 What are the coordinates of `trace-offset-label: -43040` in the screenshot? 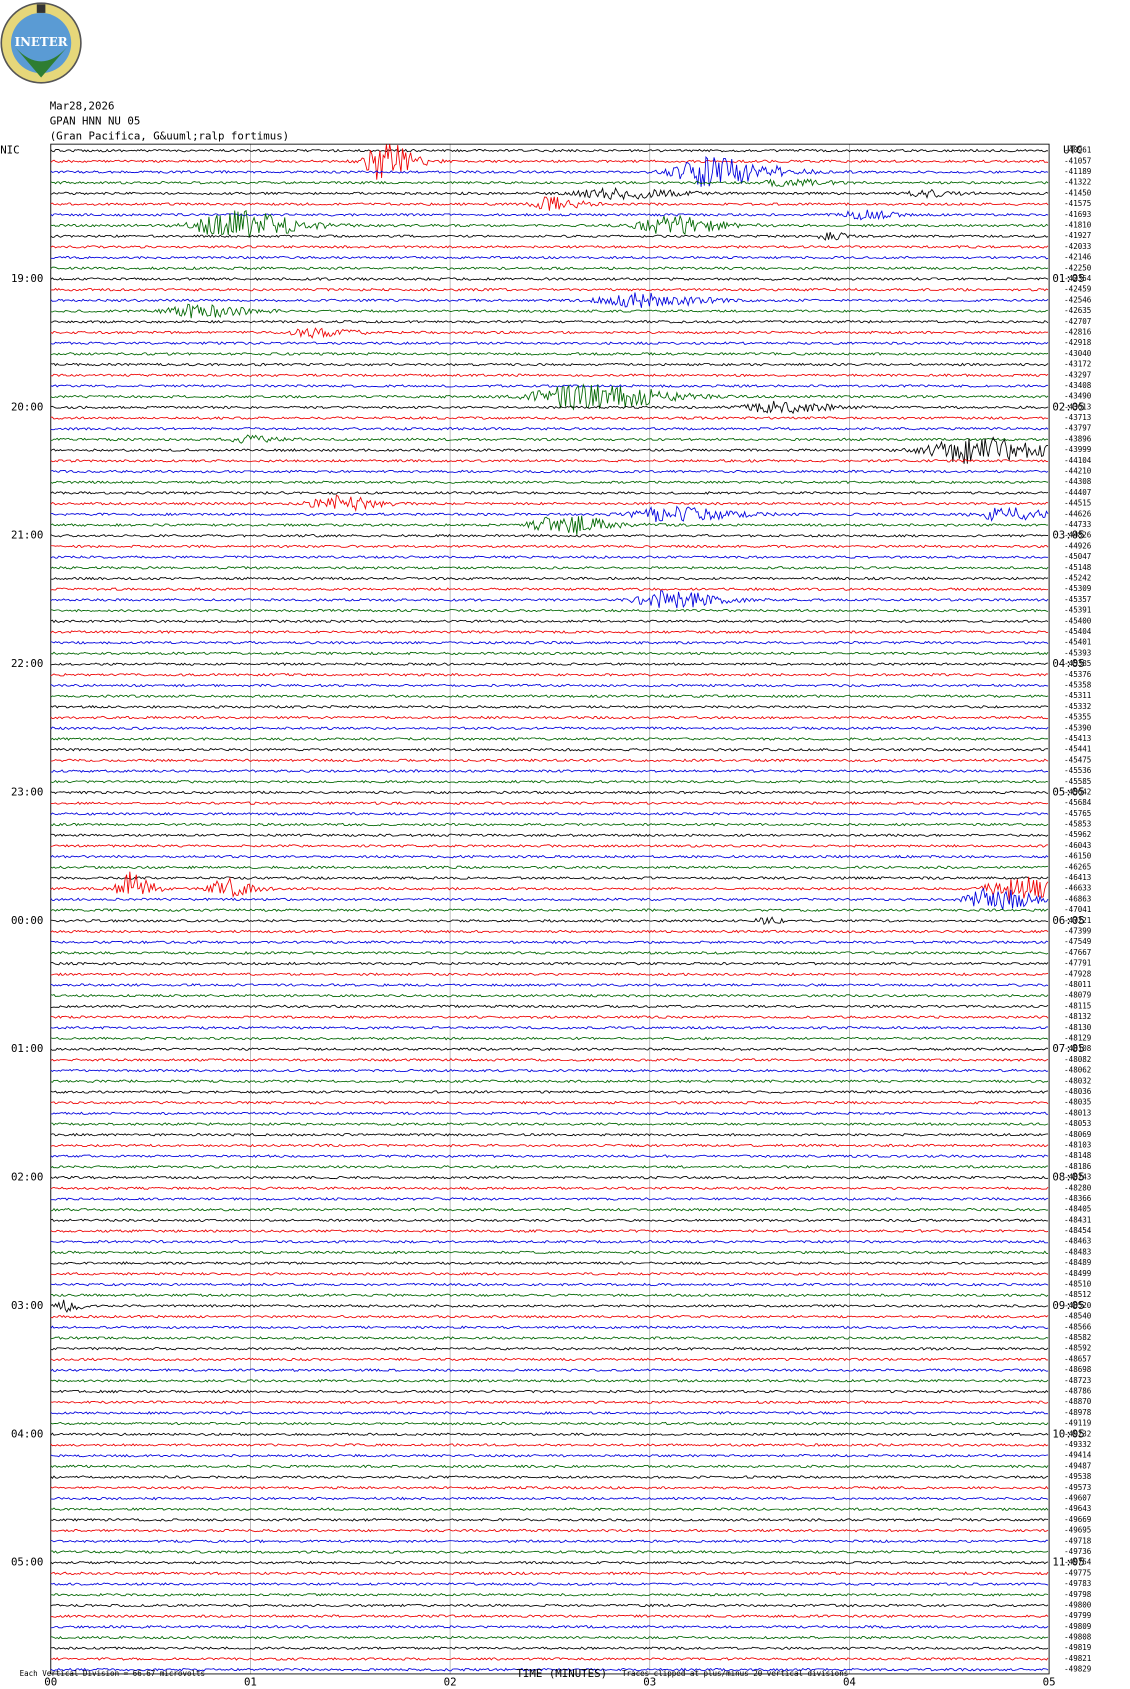 It's located at (1078, 353).